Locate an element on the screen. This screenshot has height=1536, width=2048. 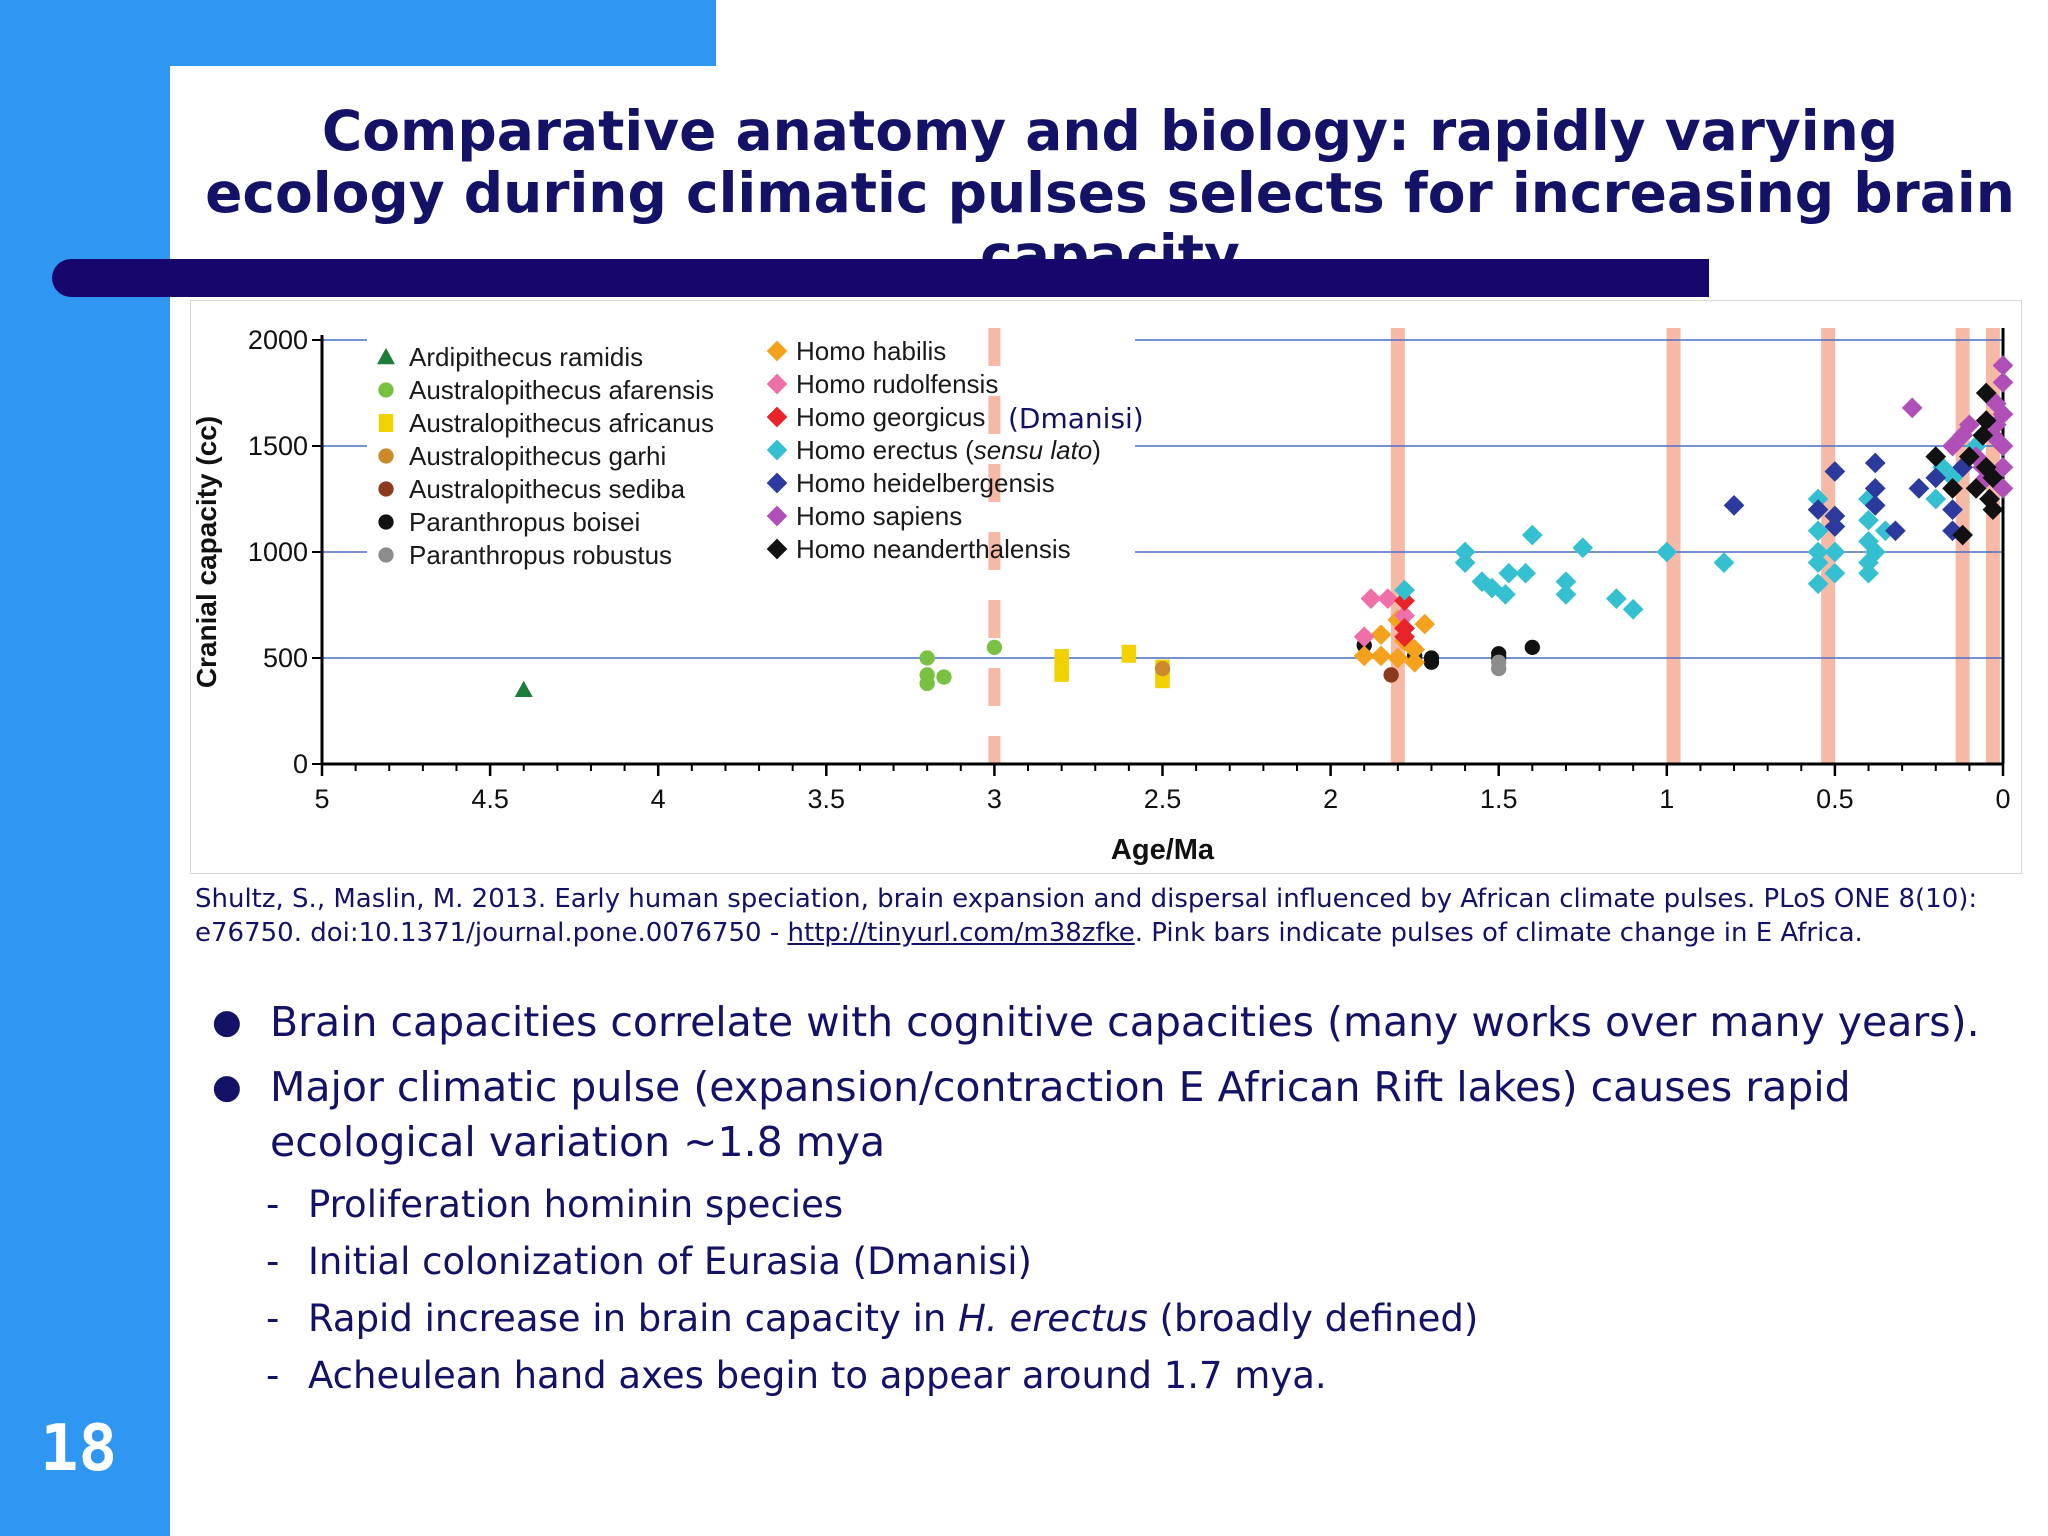
x-tick-label: 5 is located at coordinates (321, 799).